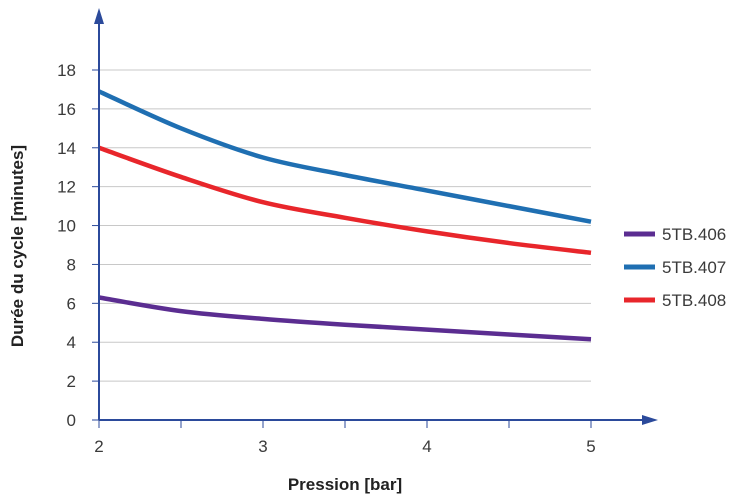  Describe the element at coordinates (71, 264) in the screenshot. I see `y-tick-label-8: 8` at that location.